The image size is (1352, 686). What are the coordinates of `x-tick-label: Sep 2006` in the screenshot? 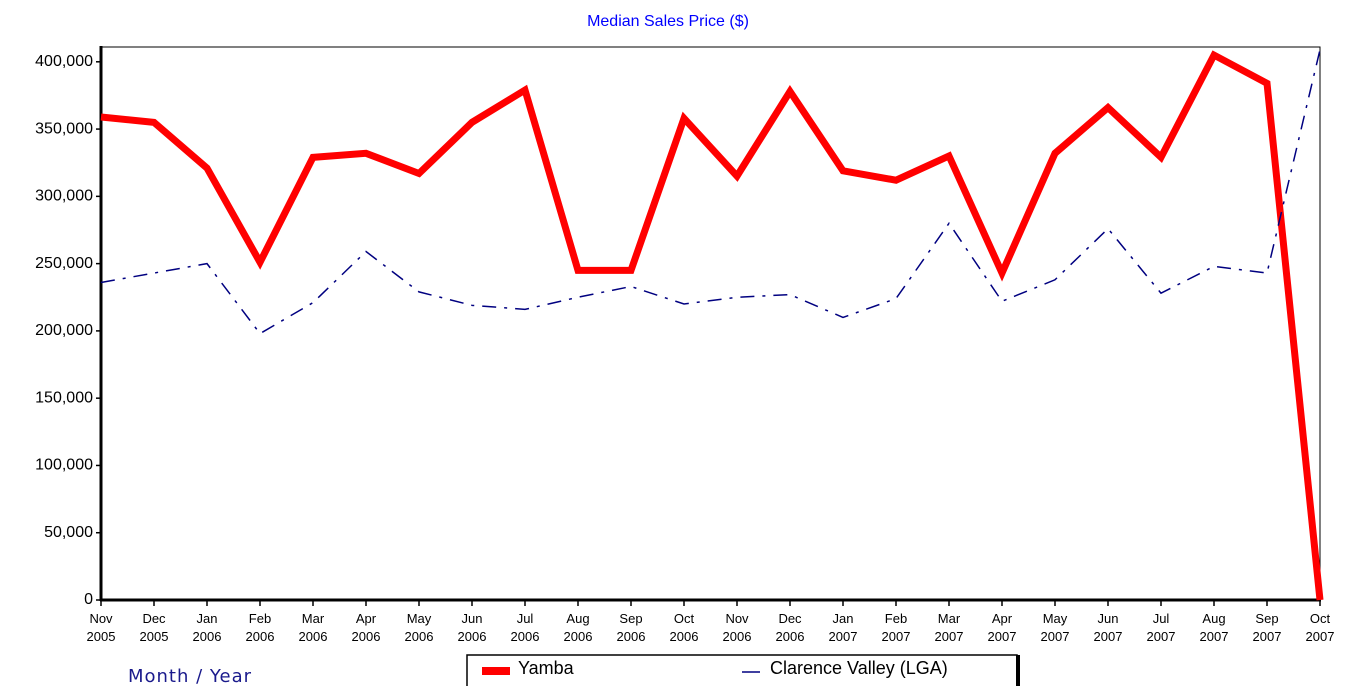 It's located at (631, 627).